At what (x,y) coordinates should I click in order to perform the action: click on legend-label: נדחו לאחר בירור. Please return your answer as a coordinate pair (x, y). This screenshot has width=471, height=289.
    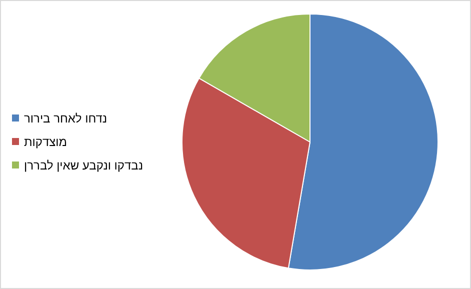
    Looking at the image, I should click on (66, 119).